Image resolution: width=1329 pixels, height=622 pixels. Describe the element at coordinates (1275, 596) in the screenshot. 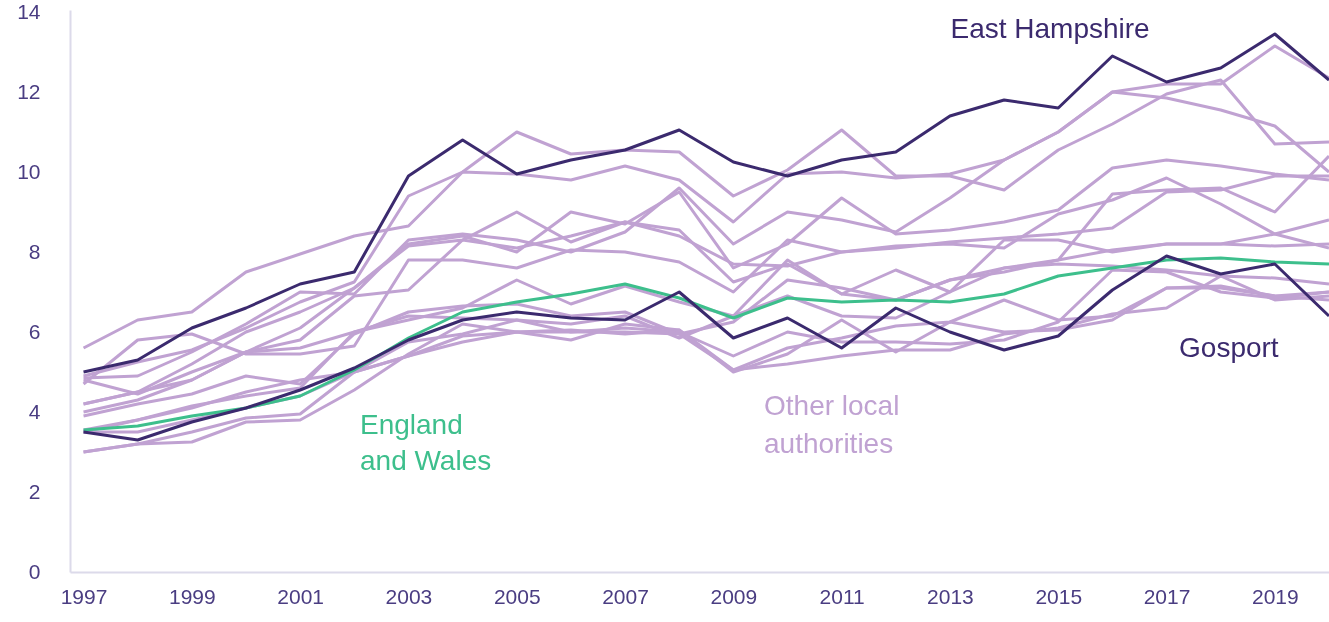

I see `x-tick-label: 2019` at that location.